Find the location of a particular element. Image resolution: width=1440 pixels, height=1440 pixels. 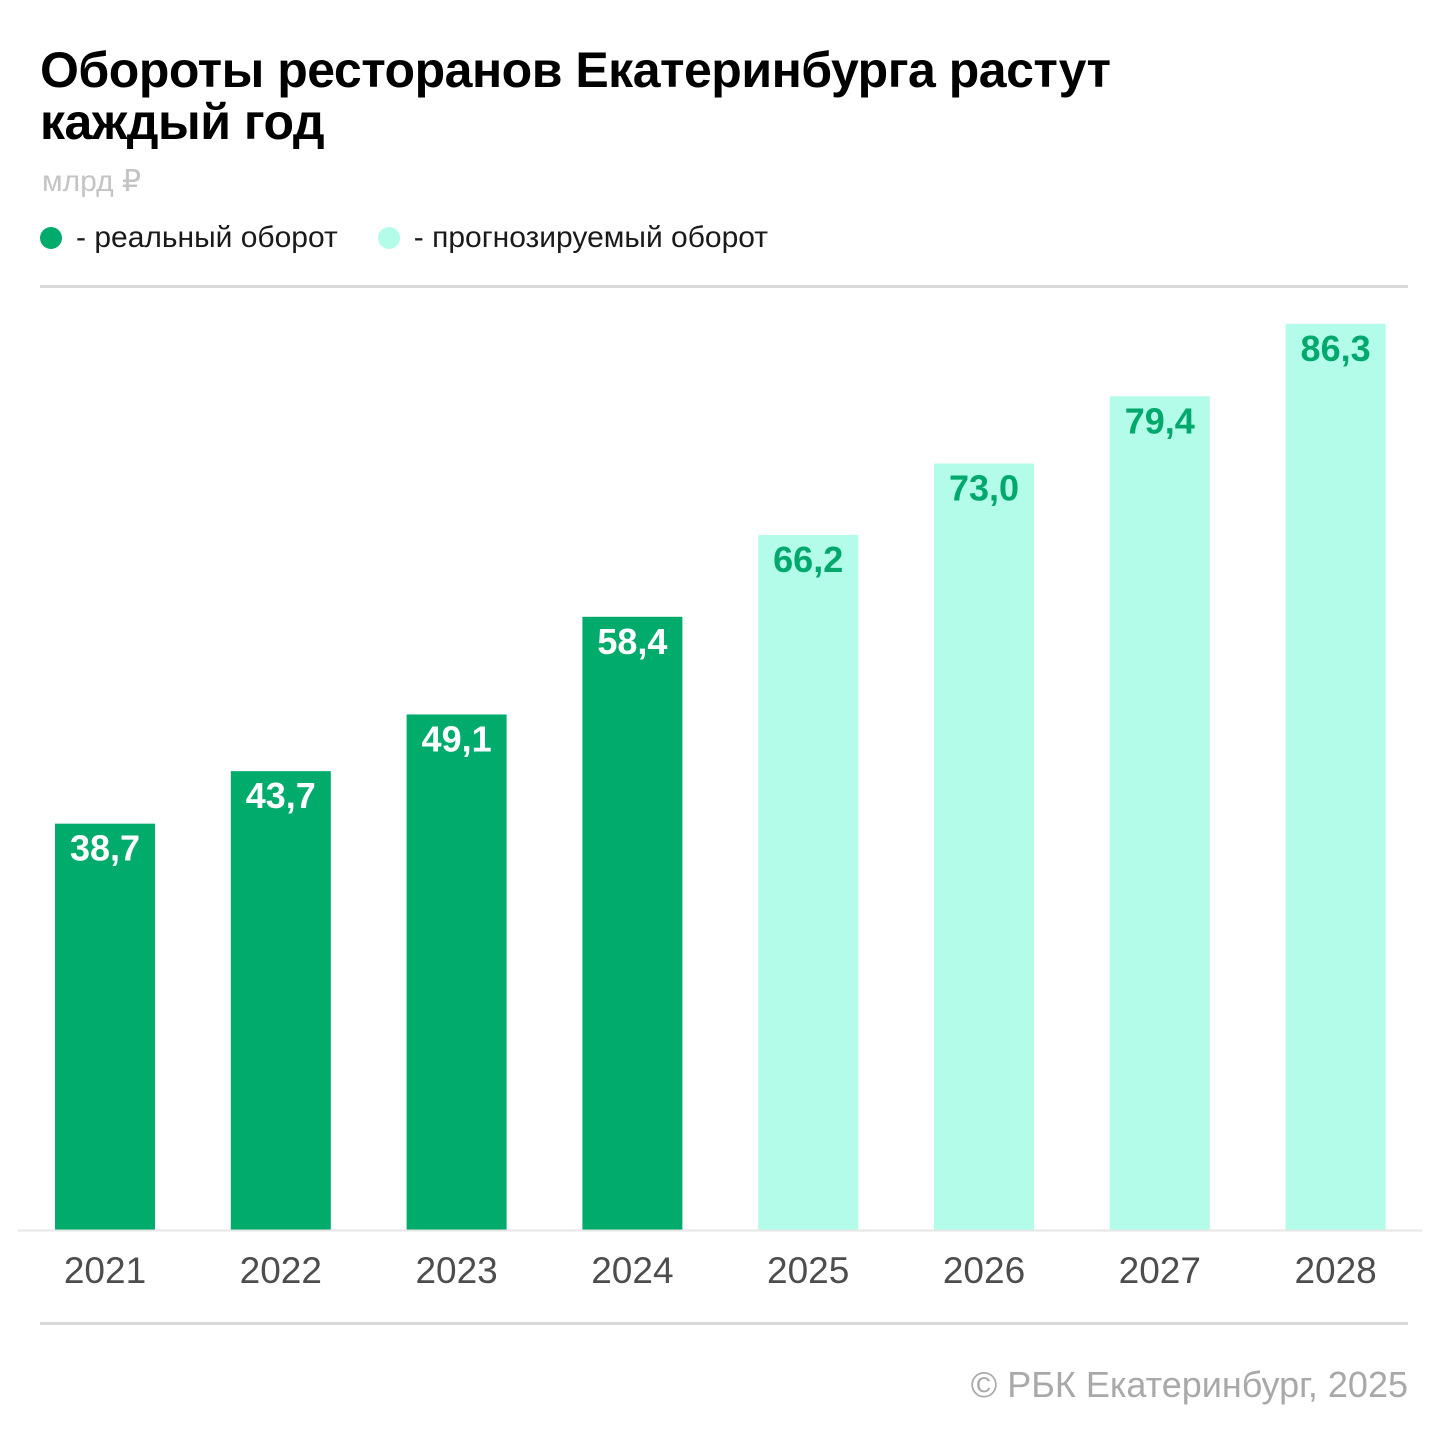

x-tick-label-2021: 2021 is located at coordinates (105, 1270).